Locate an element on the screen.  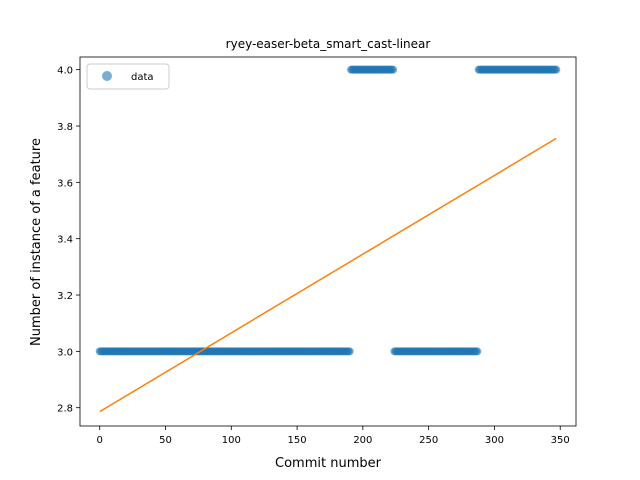
legend: data is located at coordinates (128, 76).